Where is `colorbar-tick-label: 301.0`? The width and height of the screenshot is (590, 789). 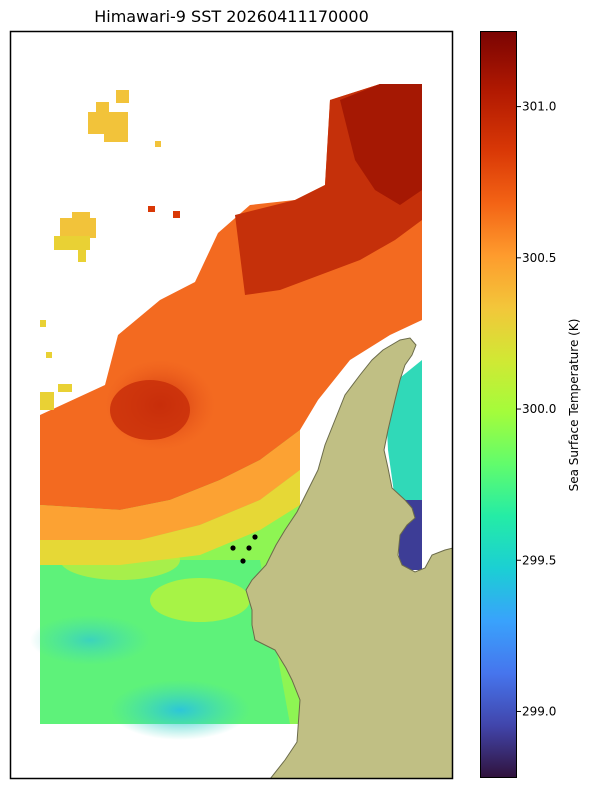 colorbar-tick-label: 301.0 is located at coordinates (539, 107).